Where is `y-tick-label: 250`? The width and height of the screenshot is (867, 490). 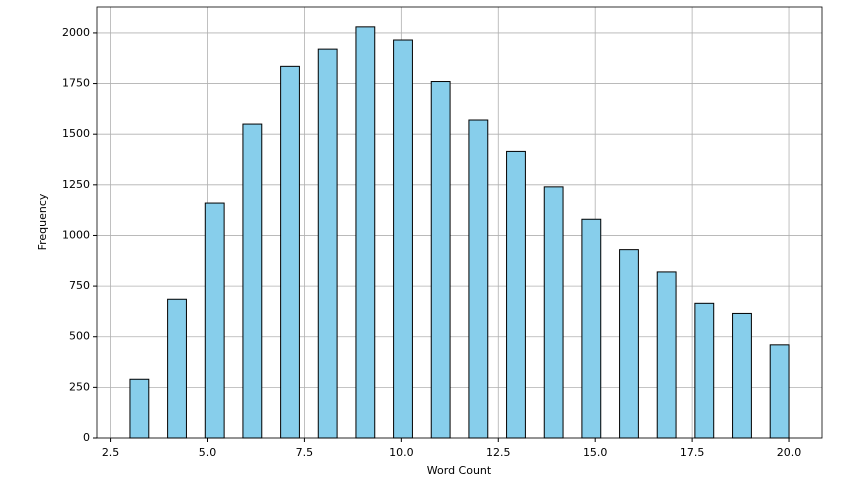 y-tick-label: 250 is located at coordinates (79, 386).